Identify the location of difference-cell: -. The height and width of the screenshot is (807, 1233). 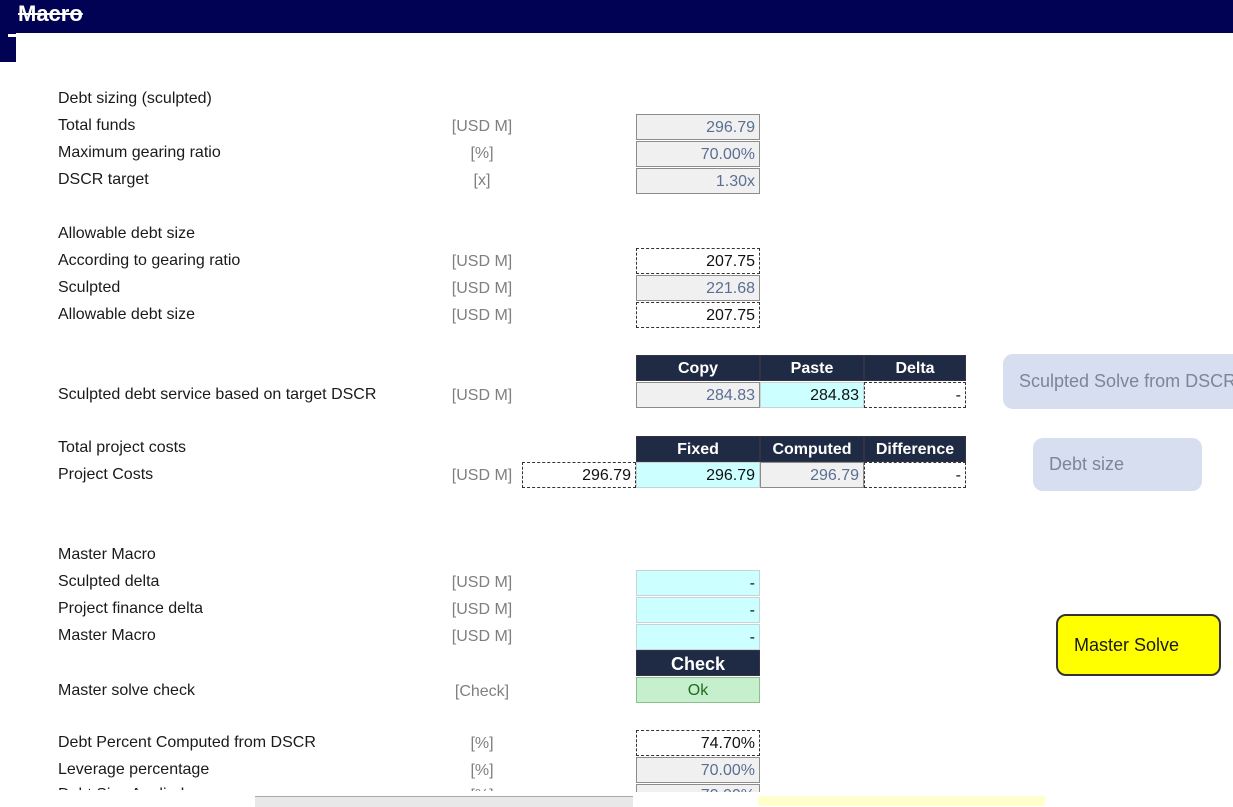
(915, 475).